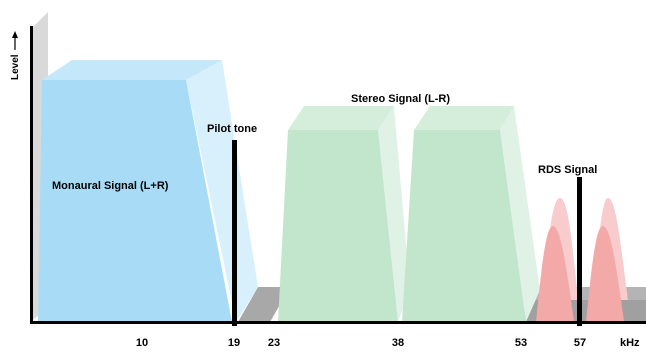 This screenshot has width=646, height=352. I want to click on rds-signal-label: RDS Signal, so click(567, 170).